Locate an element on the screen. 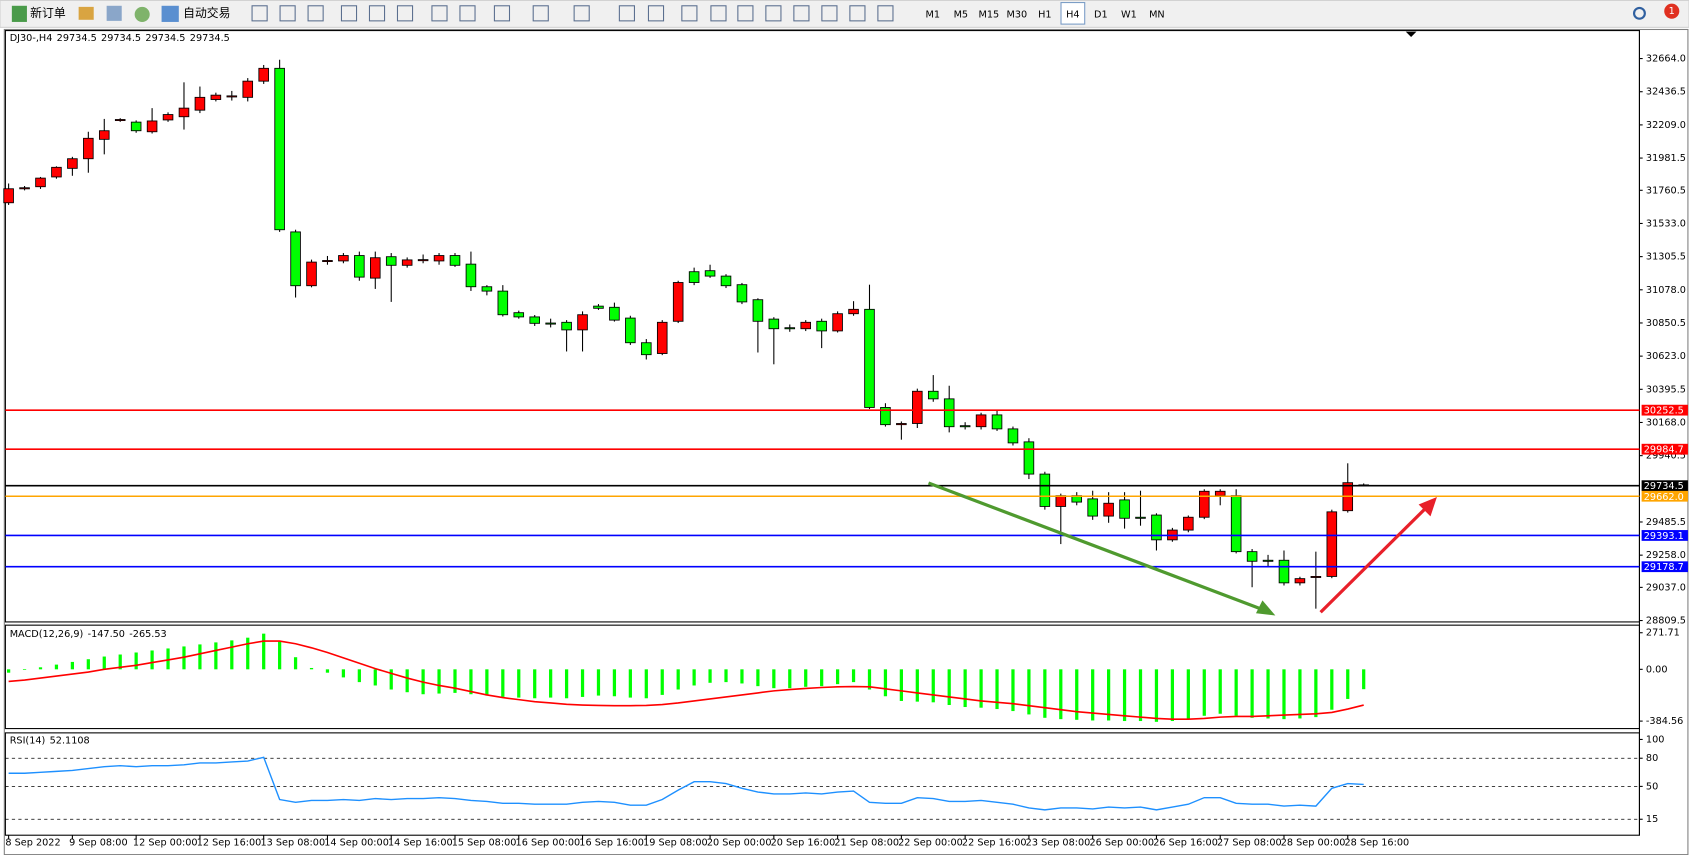 The height and width of the screenshot is (855, 1689). y-tick-label: 29258.0 is located at coordinates (1666, 555).